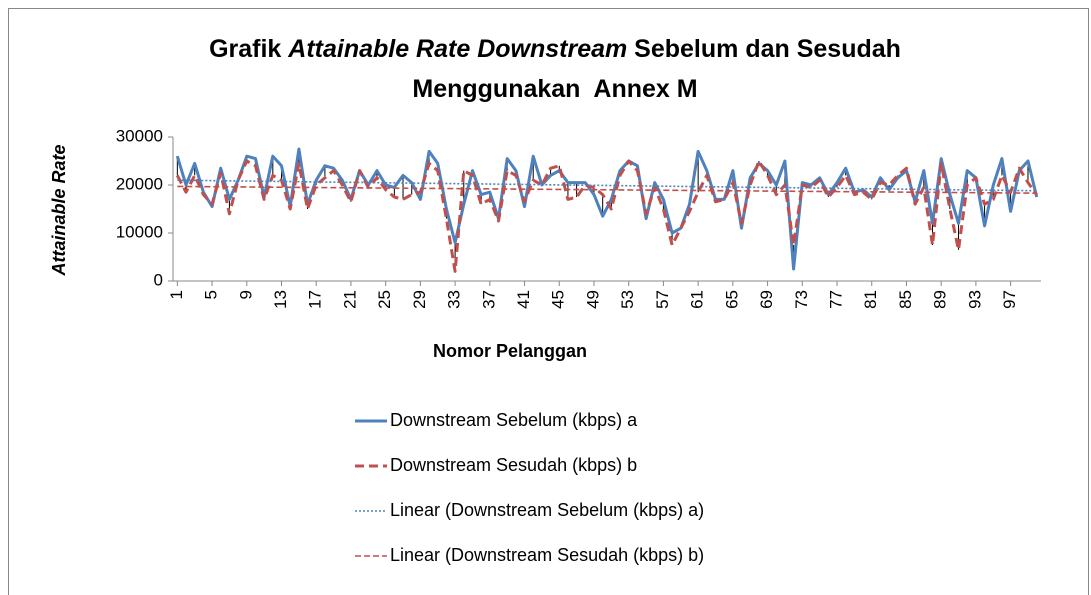 This screenshot has height=595, width=1091. Describe the element at coordinates (547, 510) in the screenshot. I see `legend-label: Linear (Downstream Sebelum (kbps) a)` at that location.